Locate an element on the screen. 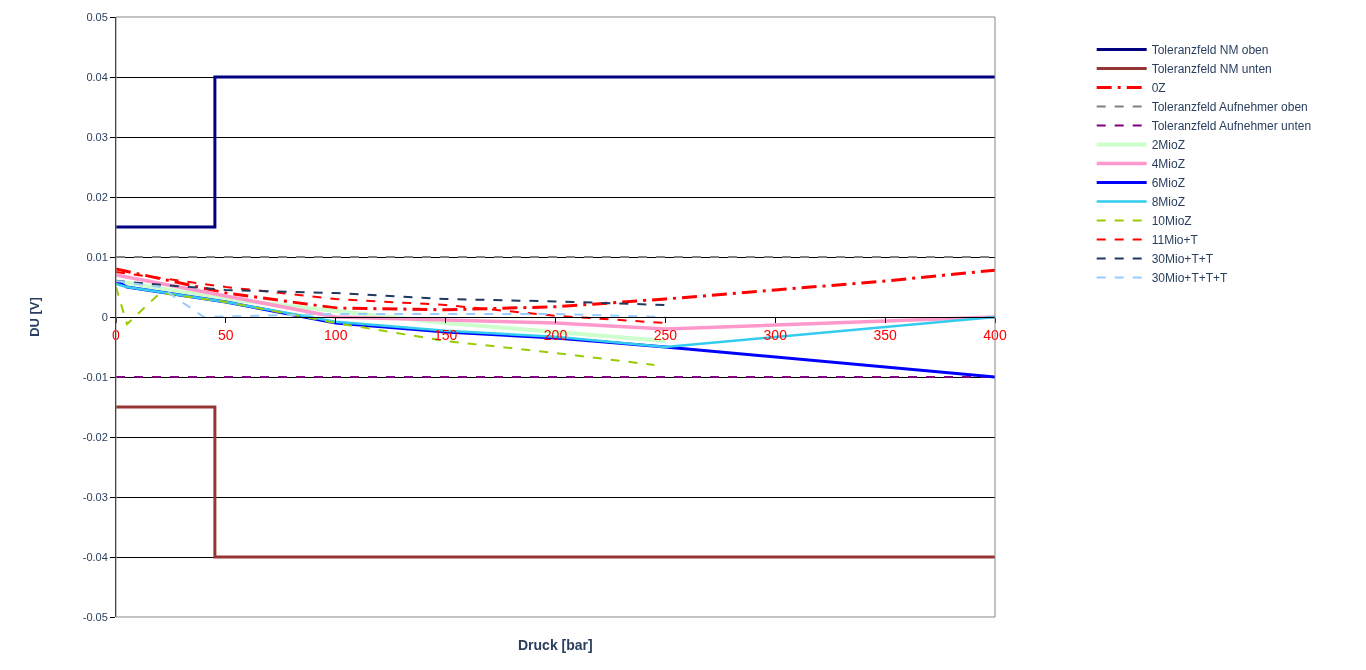 This screenshot has width=1366, height=670. y-tick-label: 0.05 is located at coordinates (97, 16).